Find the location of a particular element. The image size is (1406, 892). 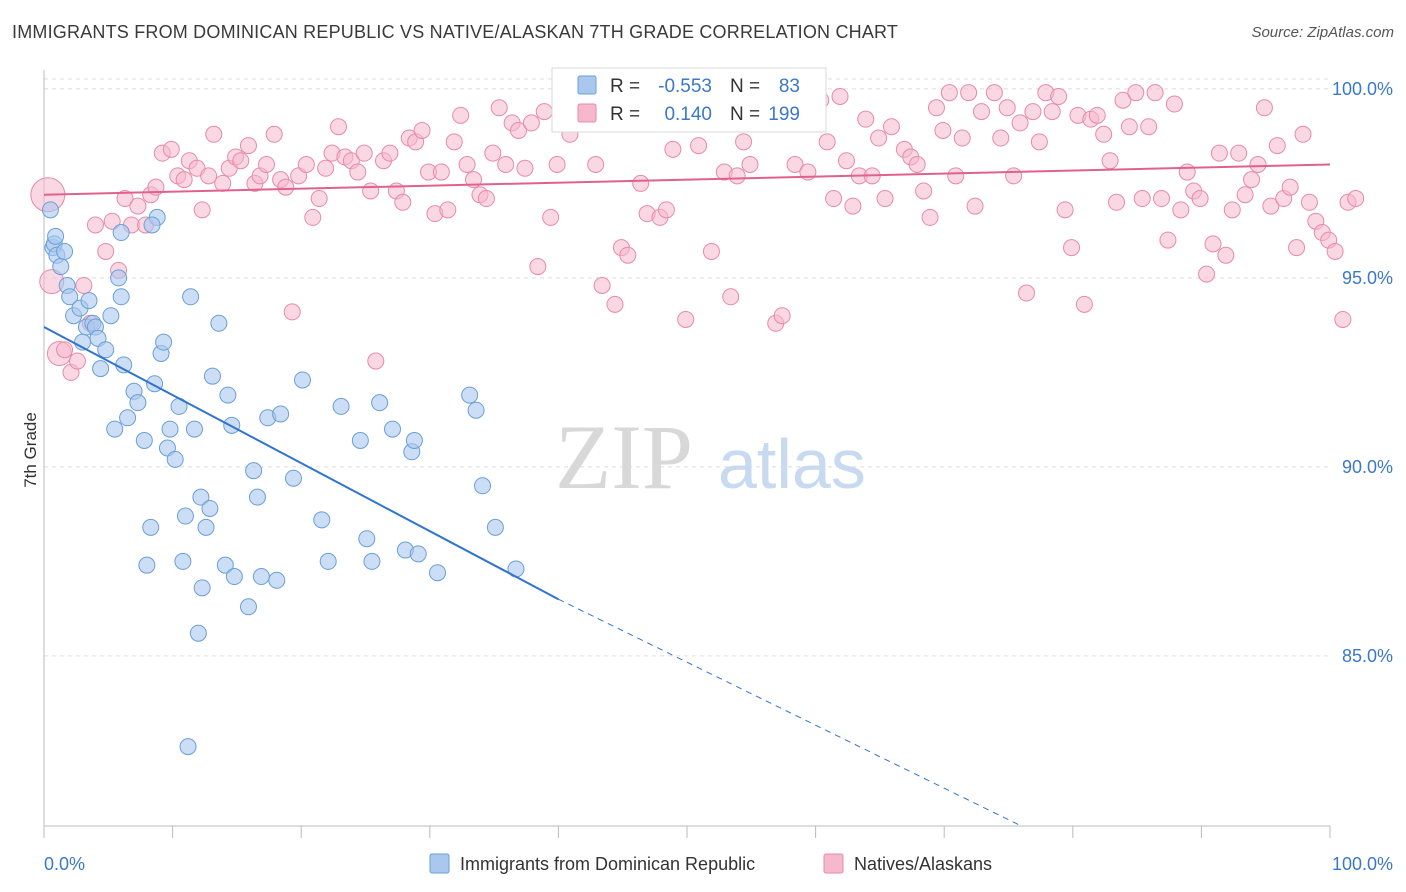

y-tick-label: 95.0% is located at coordinates (1367, 278).